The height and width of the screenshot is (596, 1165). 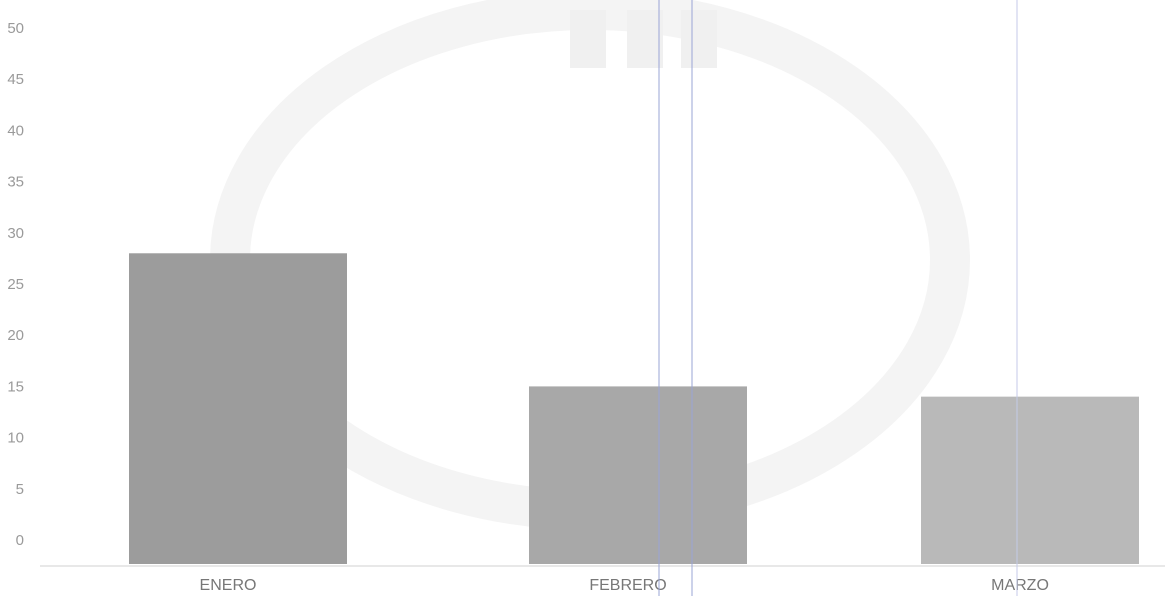 What do you see at coordinates (20, 489) in the screenshot?
I see `y-tick-label: 5` at bounding box center [20, 489].